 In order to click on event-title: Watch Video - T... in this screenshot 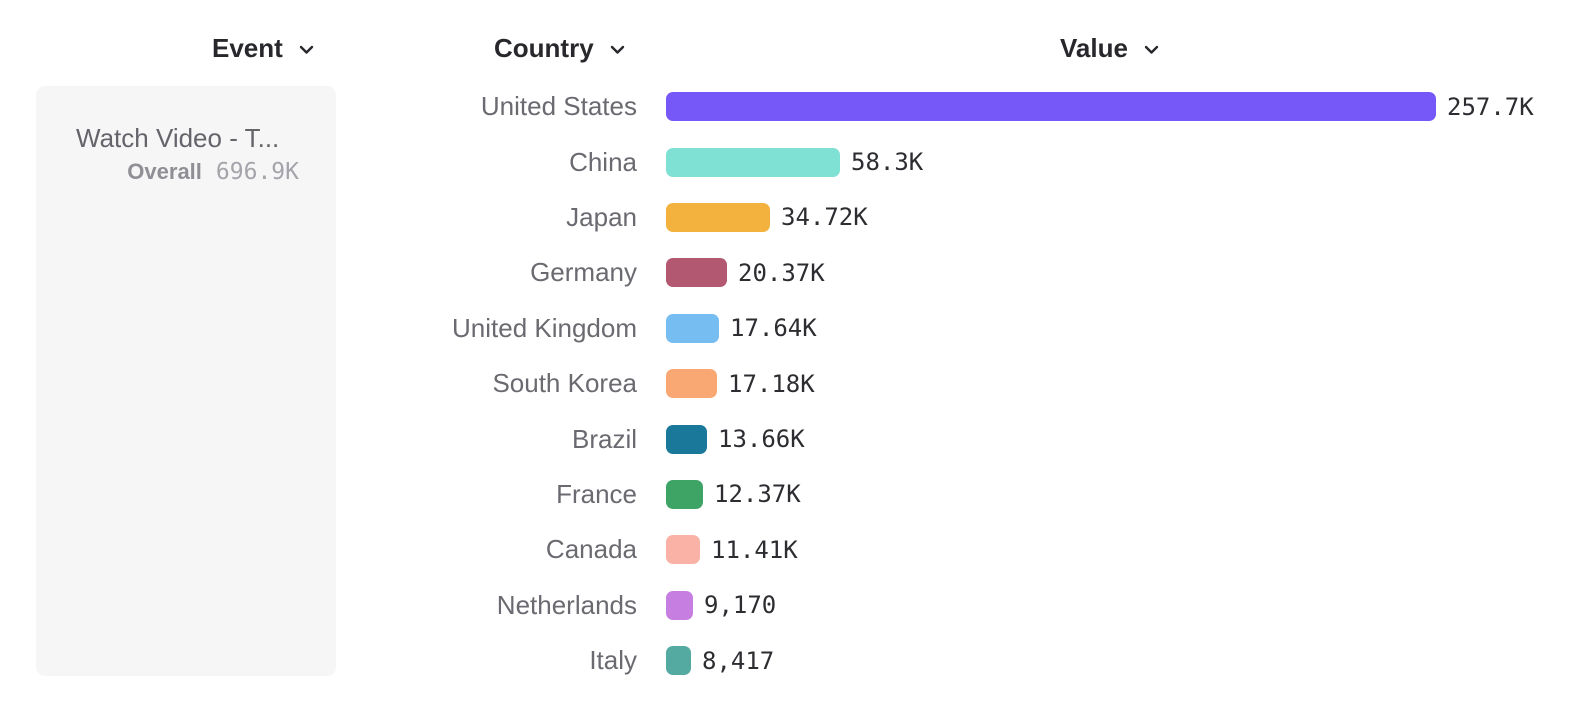, I will do `click(178, 138)`.